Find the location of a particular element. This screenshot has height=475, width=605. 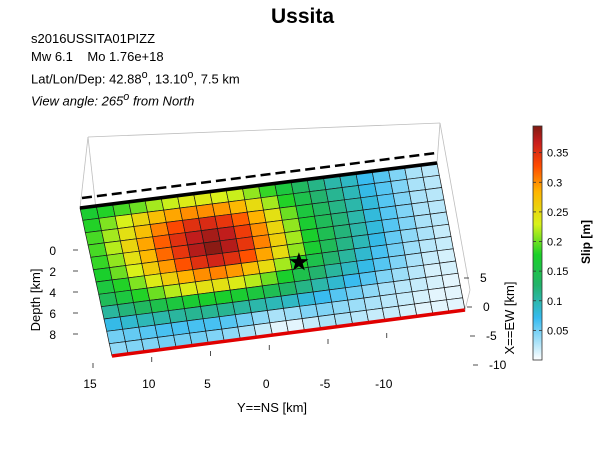

magnitude-label: Mw 6.1 is located at coordinates (52, 56).